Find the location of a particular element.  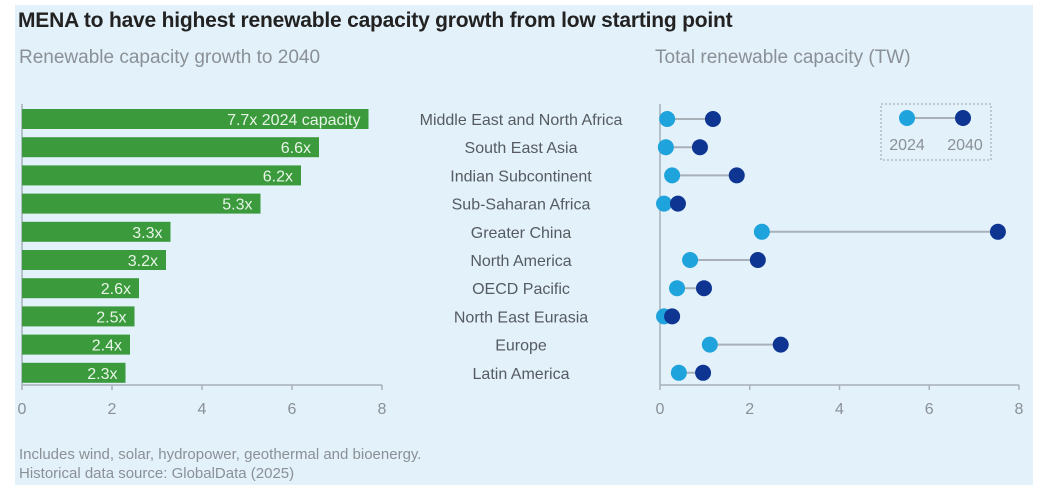

legend-box is located at coordinates (936, 132).